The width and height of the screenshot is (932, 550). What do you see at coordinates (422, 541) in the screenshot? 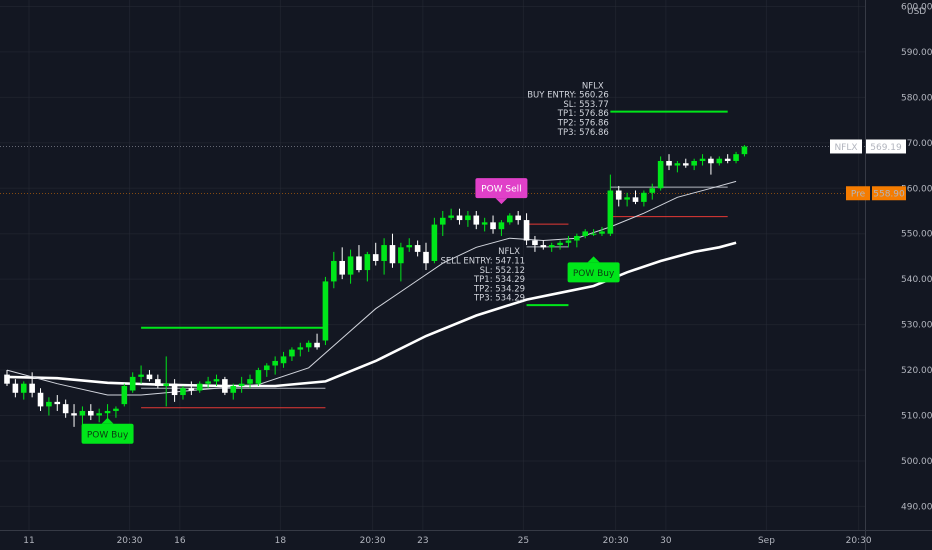
I see `x-tick-label: 23` at bounding box center [422, 541].